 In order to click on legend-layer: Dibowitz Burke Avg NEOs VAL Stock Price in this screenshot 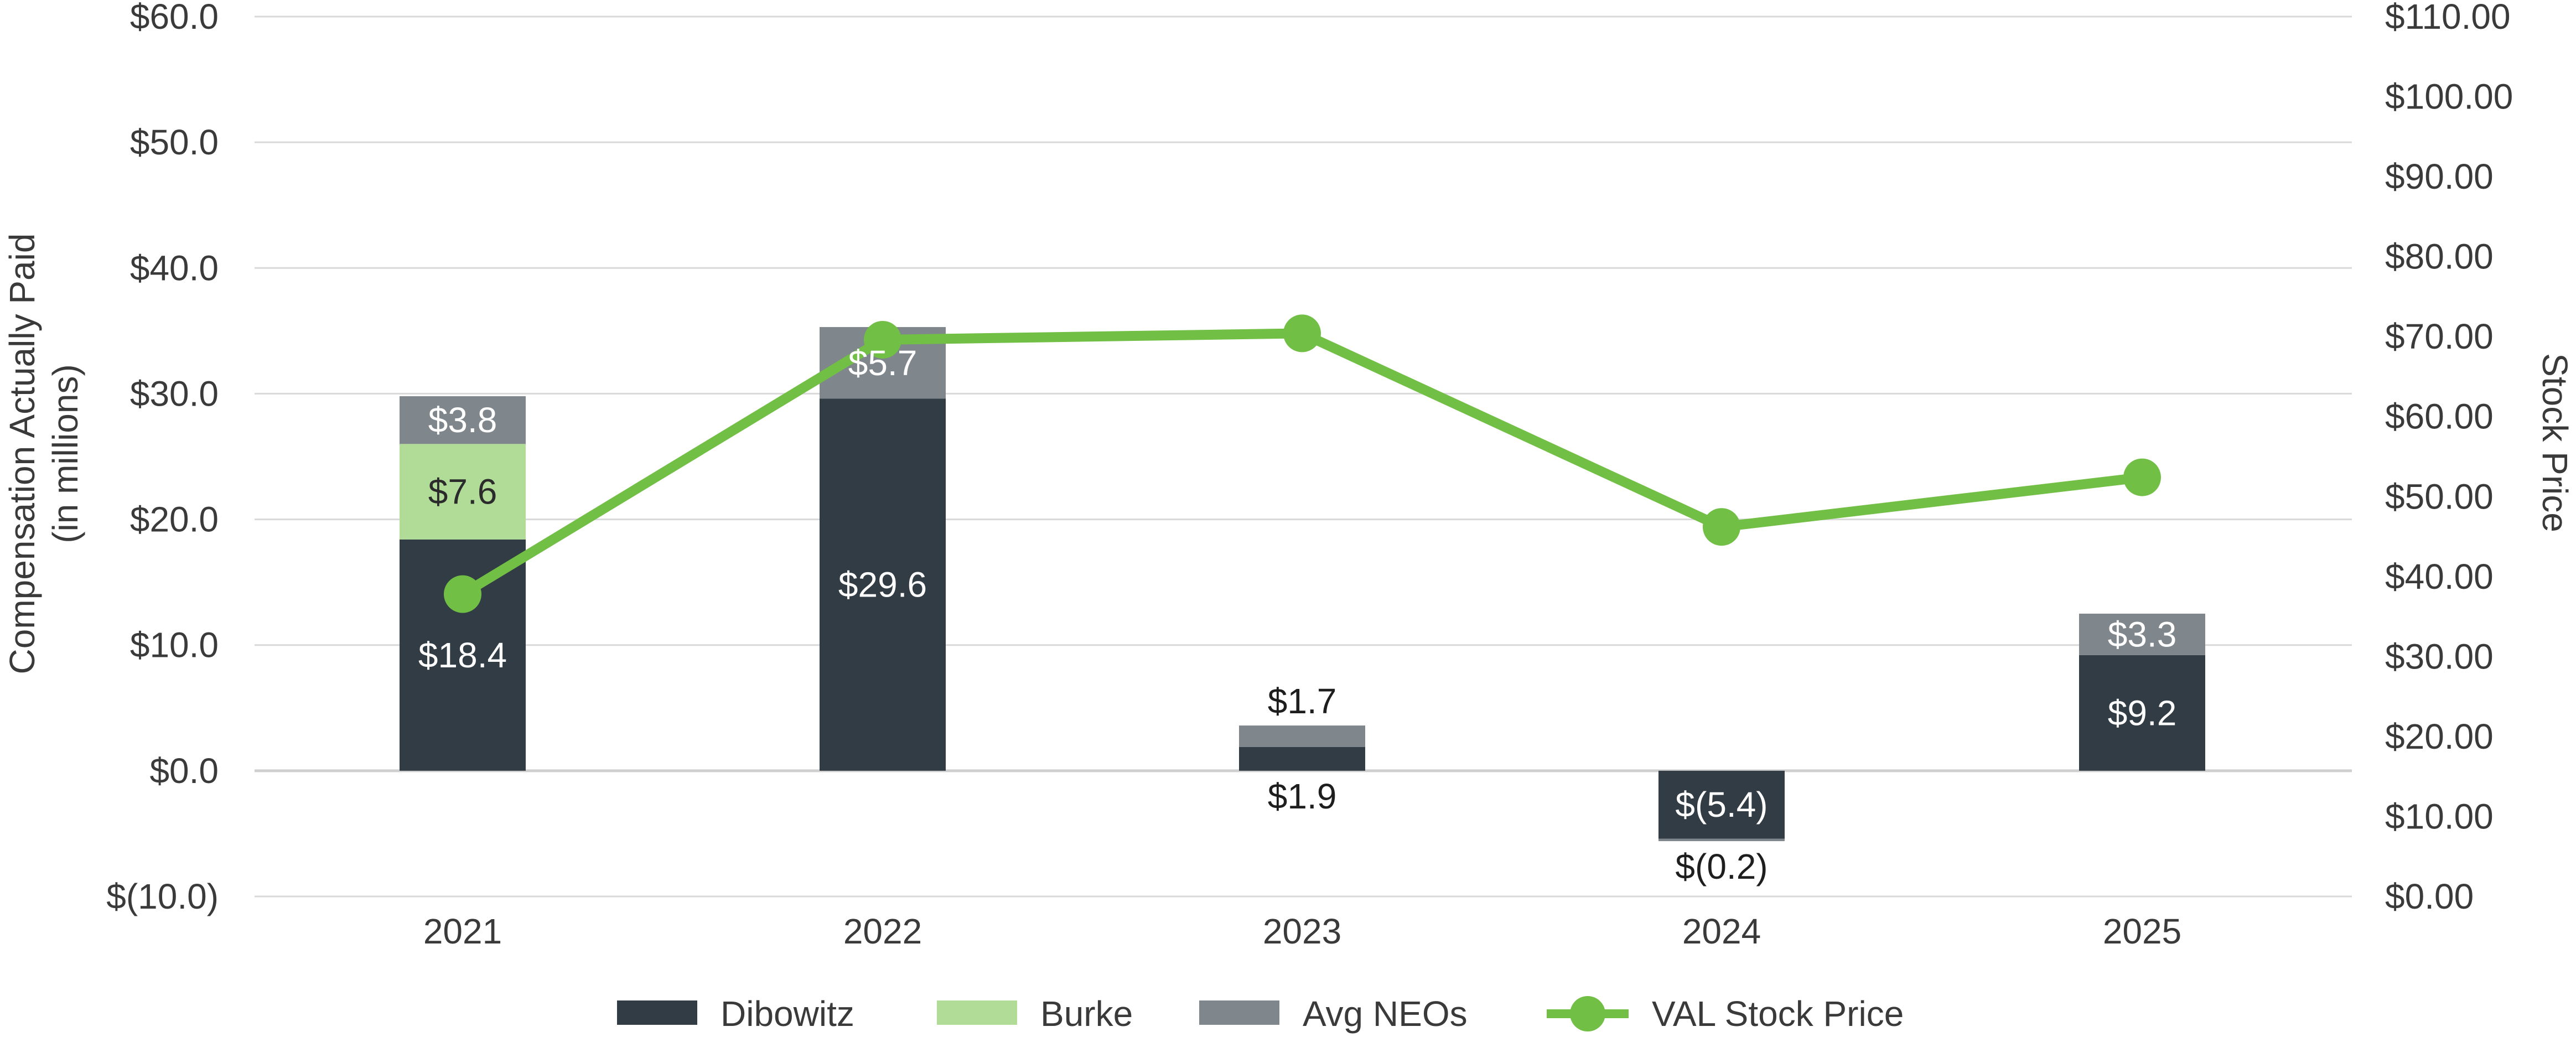, I will do `click(1261, 1014)`.